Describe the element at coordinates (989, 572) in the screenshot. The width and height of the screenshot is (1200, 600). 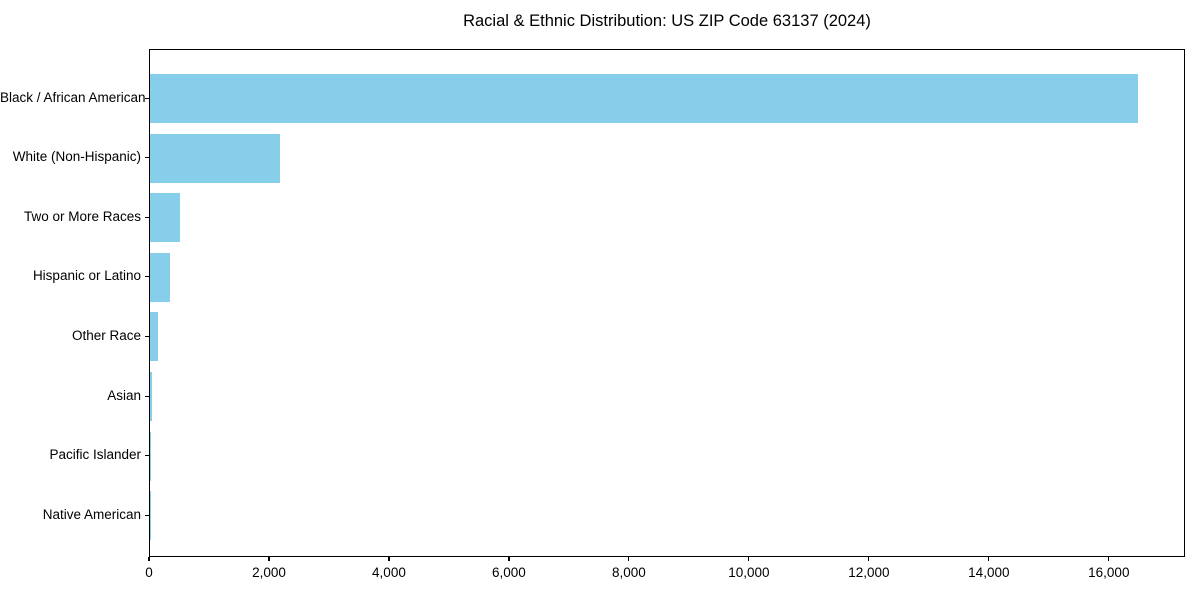
I see `x-tick-label: 14,000` at that location.